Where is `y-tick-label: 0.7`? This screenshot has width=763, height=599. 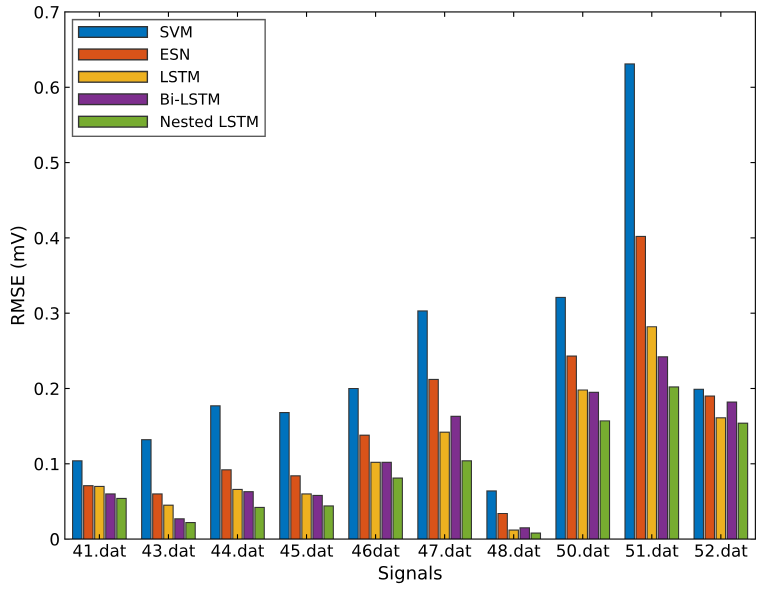 y-tick-label: 0.7 is located at coordinates (46, 12).